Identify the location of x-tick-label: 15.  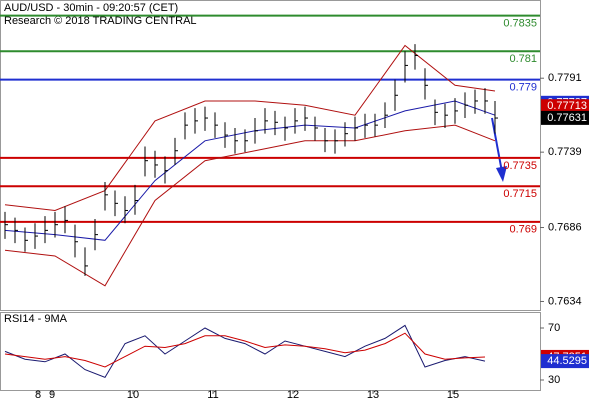
(453, 394).